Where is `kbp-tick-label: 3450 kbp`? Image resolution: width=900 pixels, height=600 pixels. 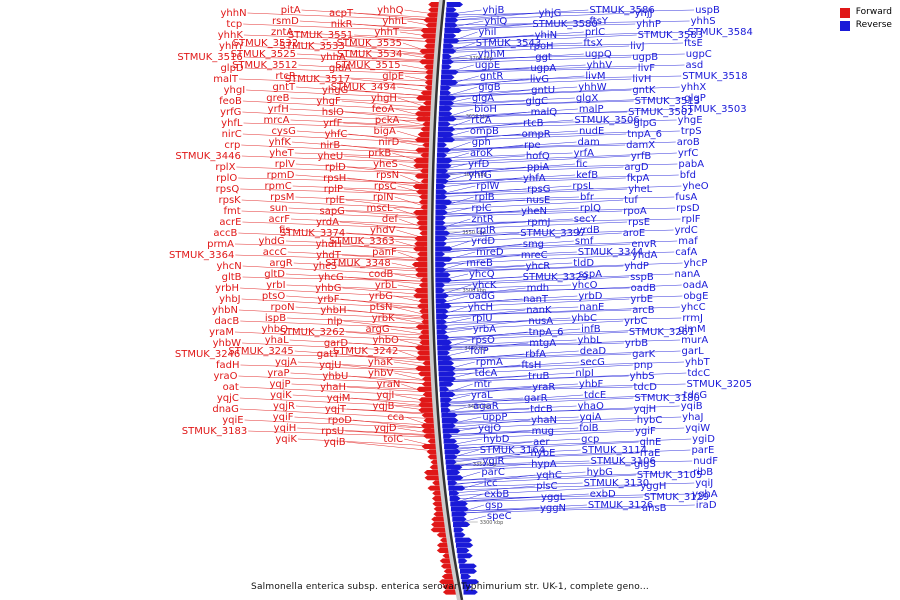
kbp-tick-label: 3450 kbp is located at coordinates (476, 349).